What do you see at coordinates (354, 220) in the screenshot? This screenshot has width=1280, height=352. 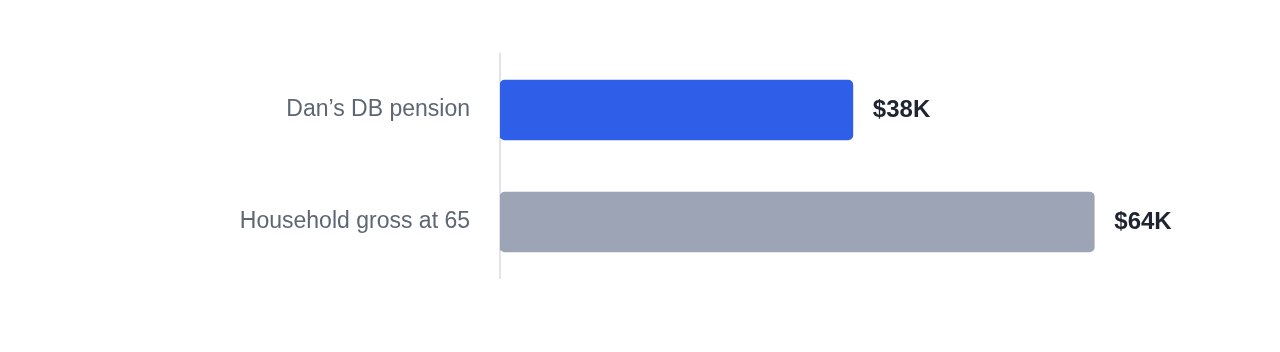 I see `y-tick-label: Household gross at 65` at bounding box center [354, 220].